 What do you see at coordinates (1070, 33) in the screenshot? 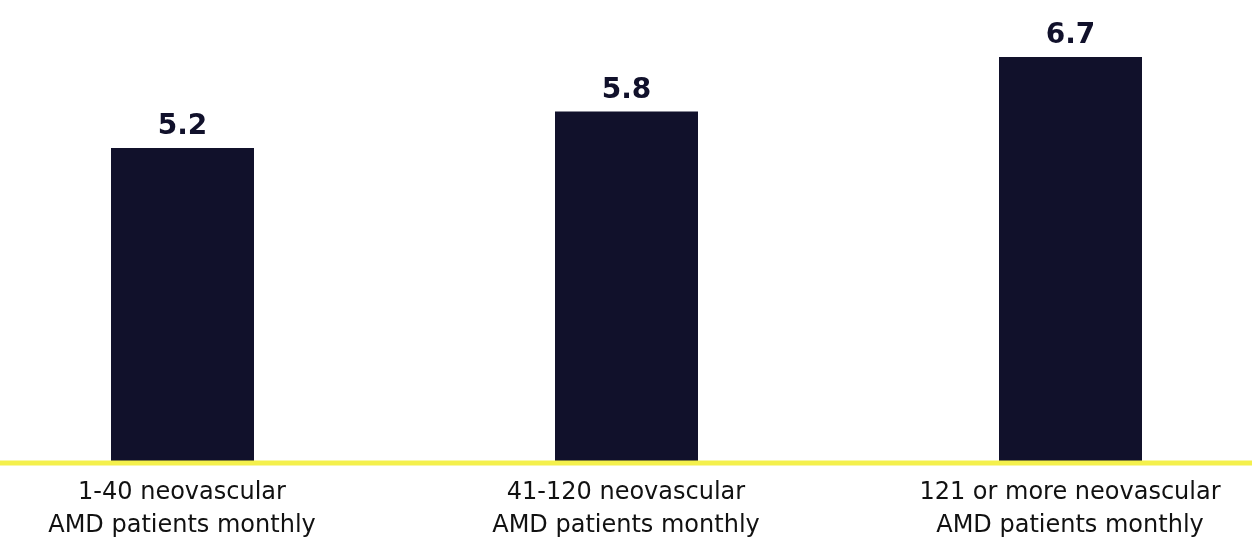
I see `data-label: 6.7` at bounding box center [1070, 33].